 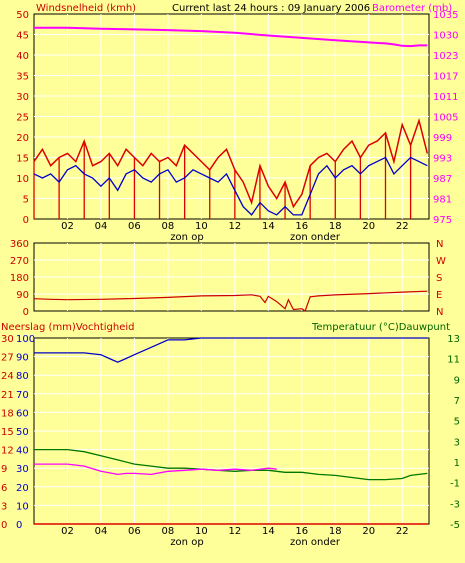 I want to click on dir-y-tick-label-180: 180, so click(x=19, y=278).